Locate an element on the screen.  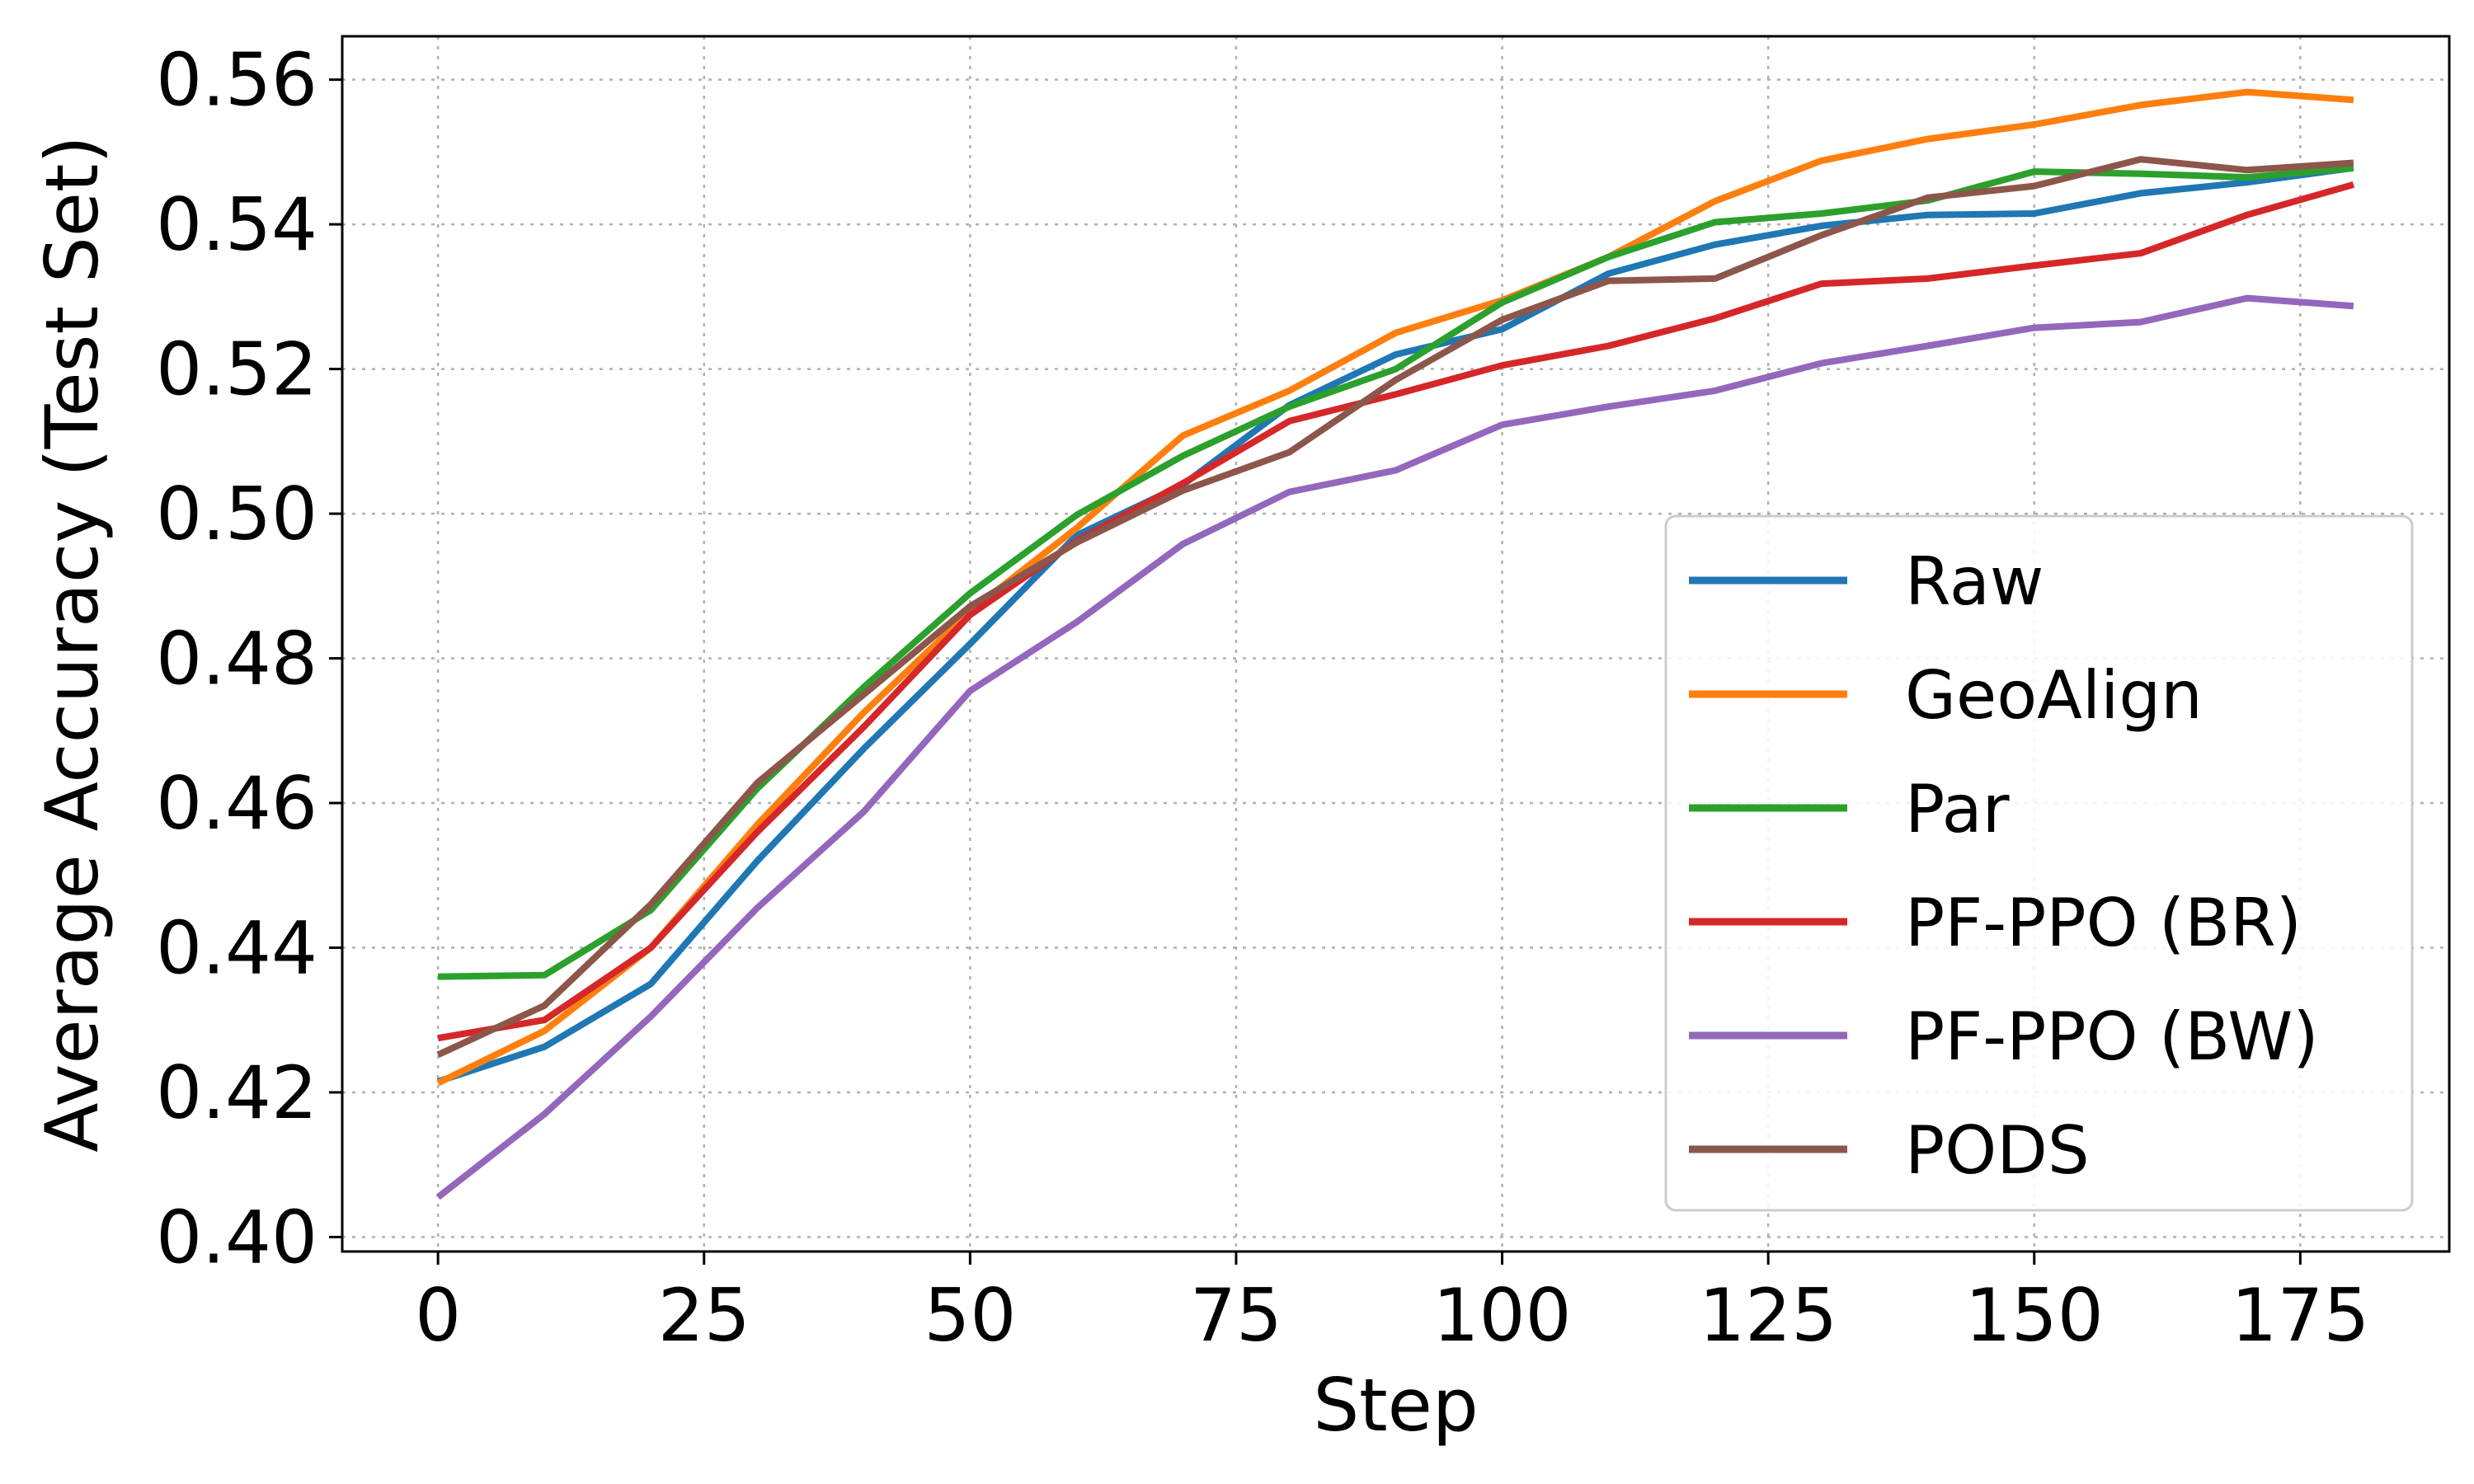
x-tick-label: 50 is located at coordinates (970, 1315).